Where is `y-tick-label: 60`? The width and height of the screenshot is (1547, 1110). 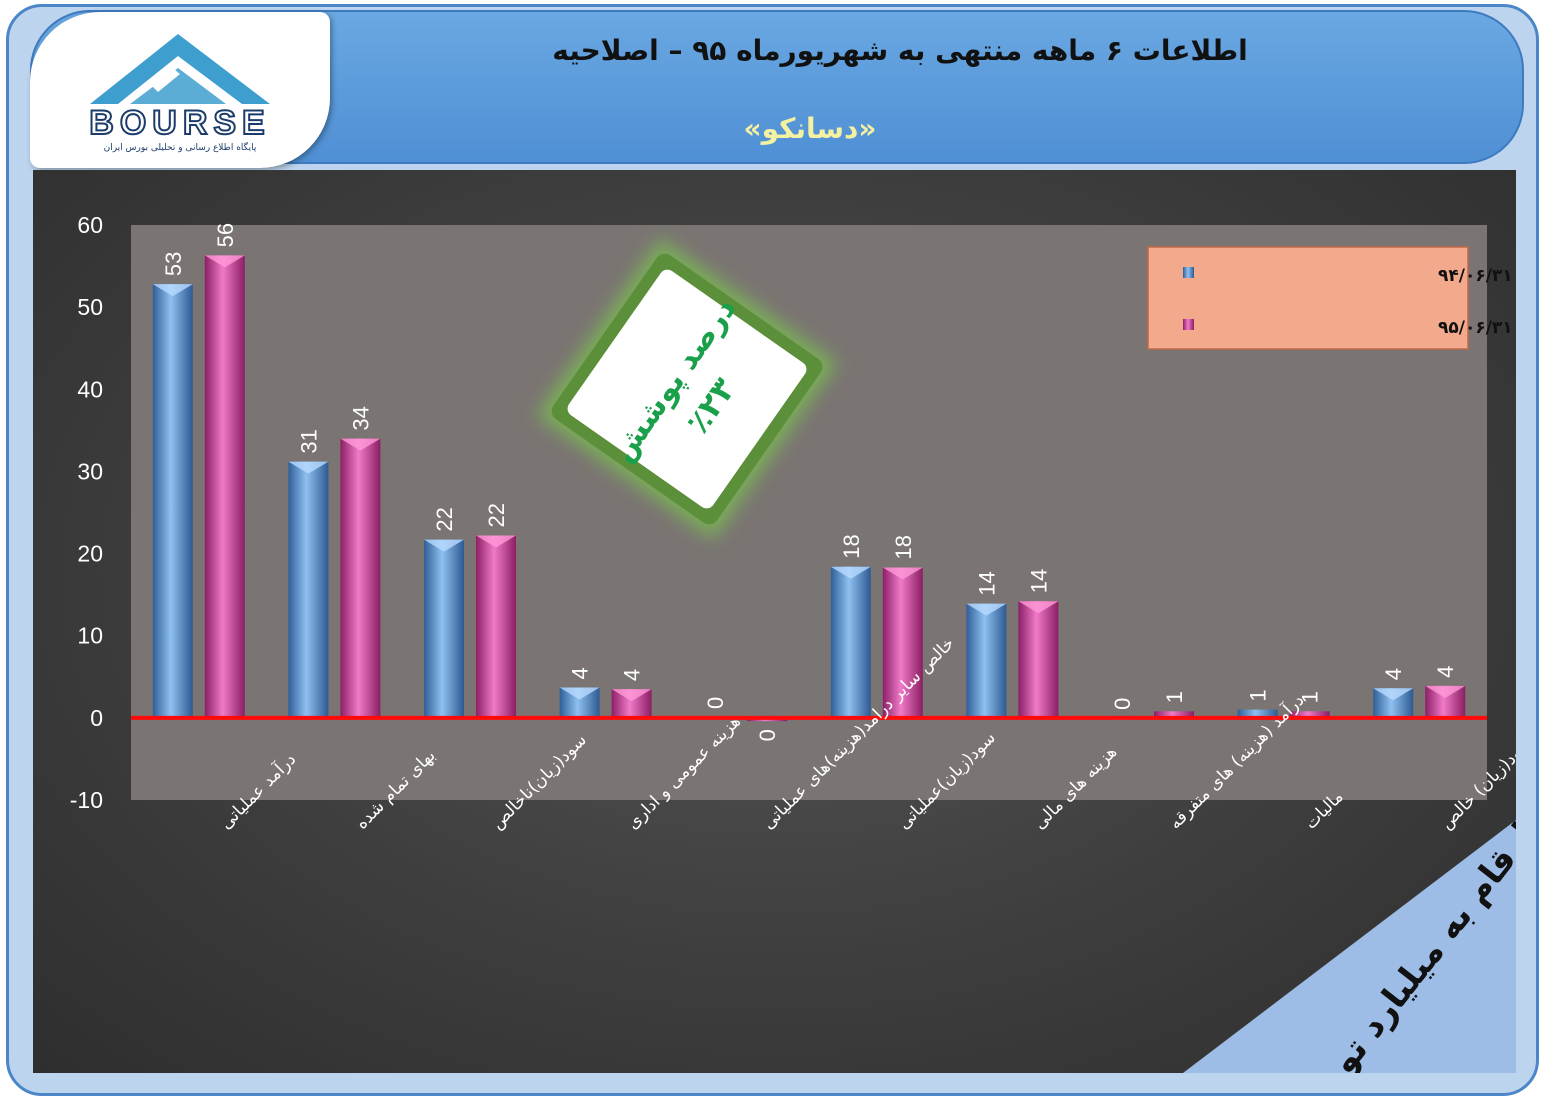
y-tick-label: 60 is located at coordinates (90, 225).